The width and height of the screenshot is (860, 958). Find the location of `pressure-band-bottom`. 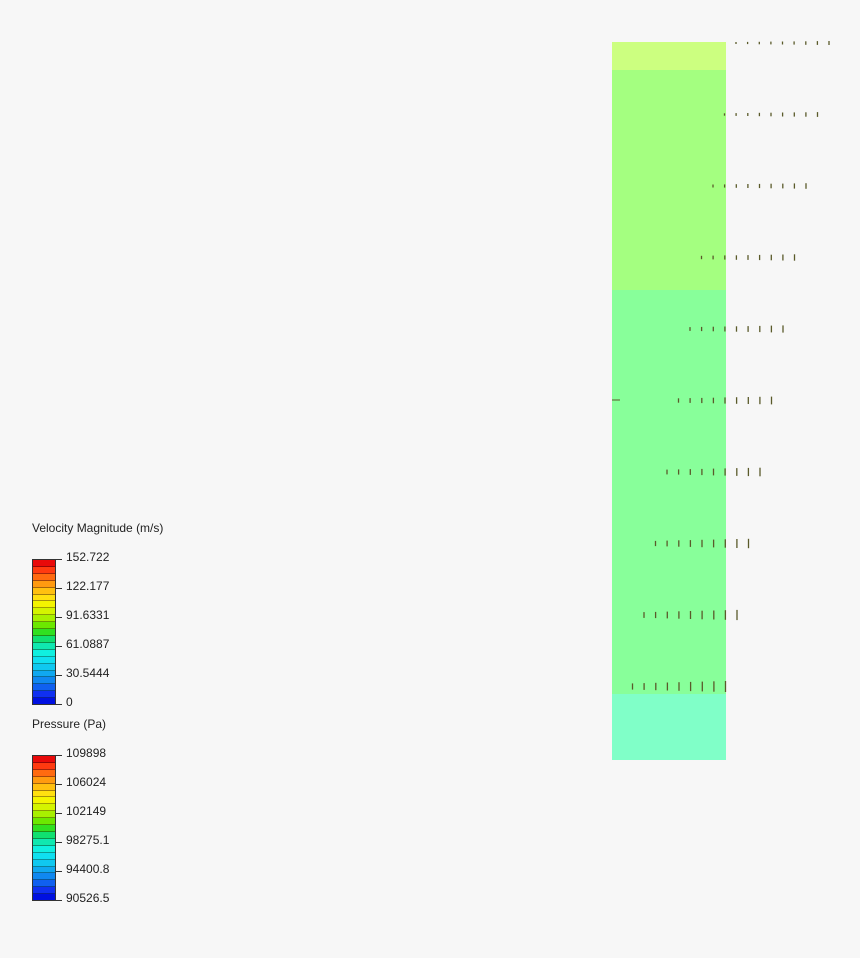

pressure-band-bottom is located at coordinates (669, 727).